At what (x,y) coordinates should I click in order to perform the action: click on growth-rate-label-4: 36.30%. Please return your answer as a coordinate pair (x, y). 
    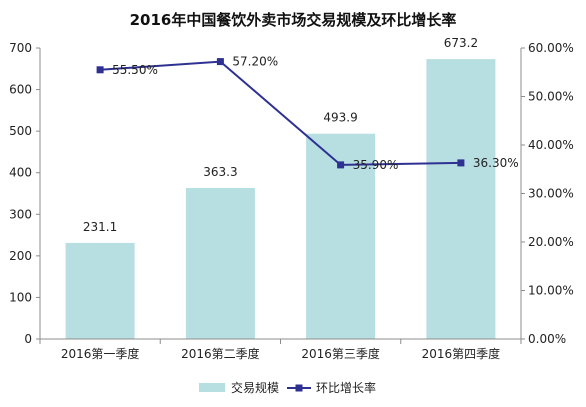
    Looking at the image, I should click on (496, 163).